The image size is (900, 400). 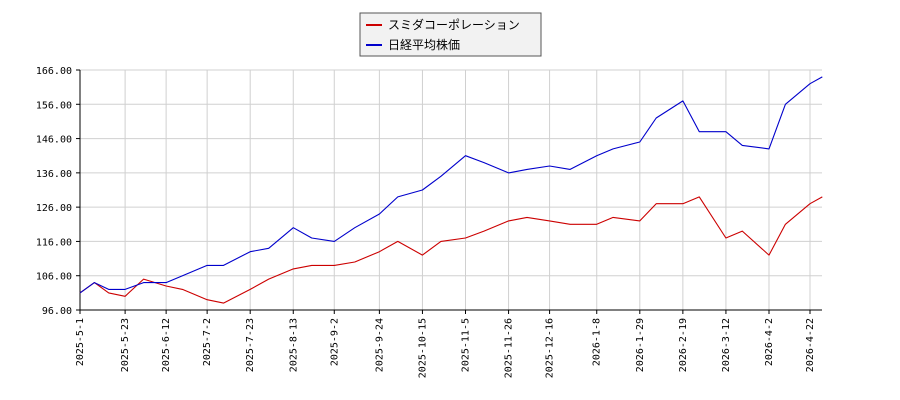 What do you see at coordinates (54, 242) in the screenshot?
I see `y-tick-label: 116.00` at bounding box center [54, 242].